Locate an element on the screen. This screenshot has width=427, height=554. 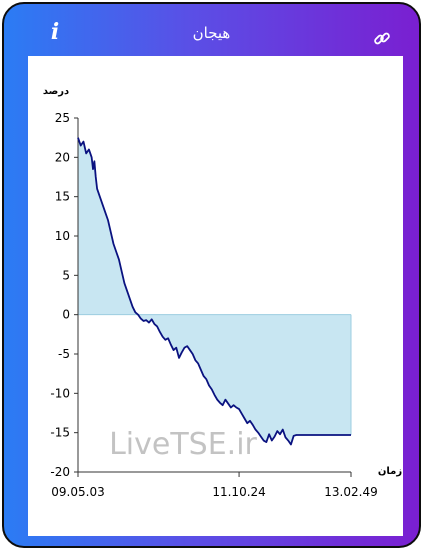
y-tick-label: -10 is located at coordinates (60, 393).